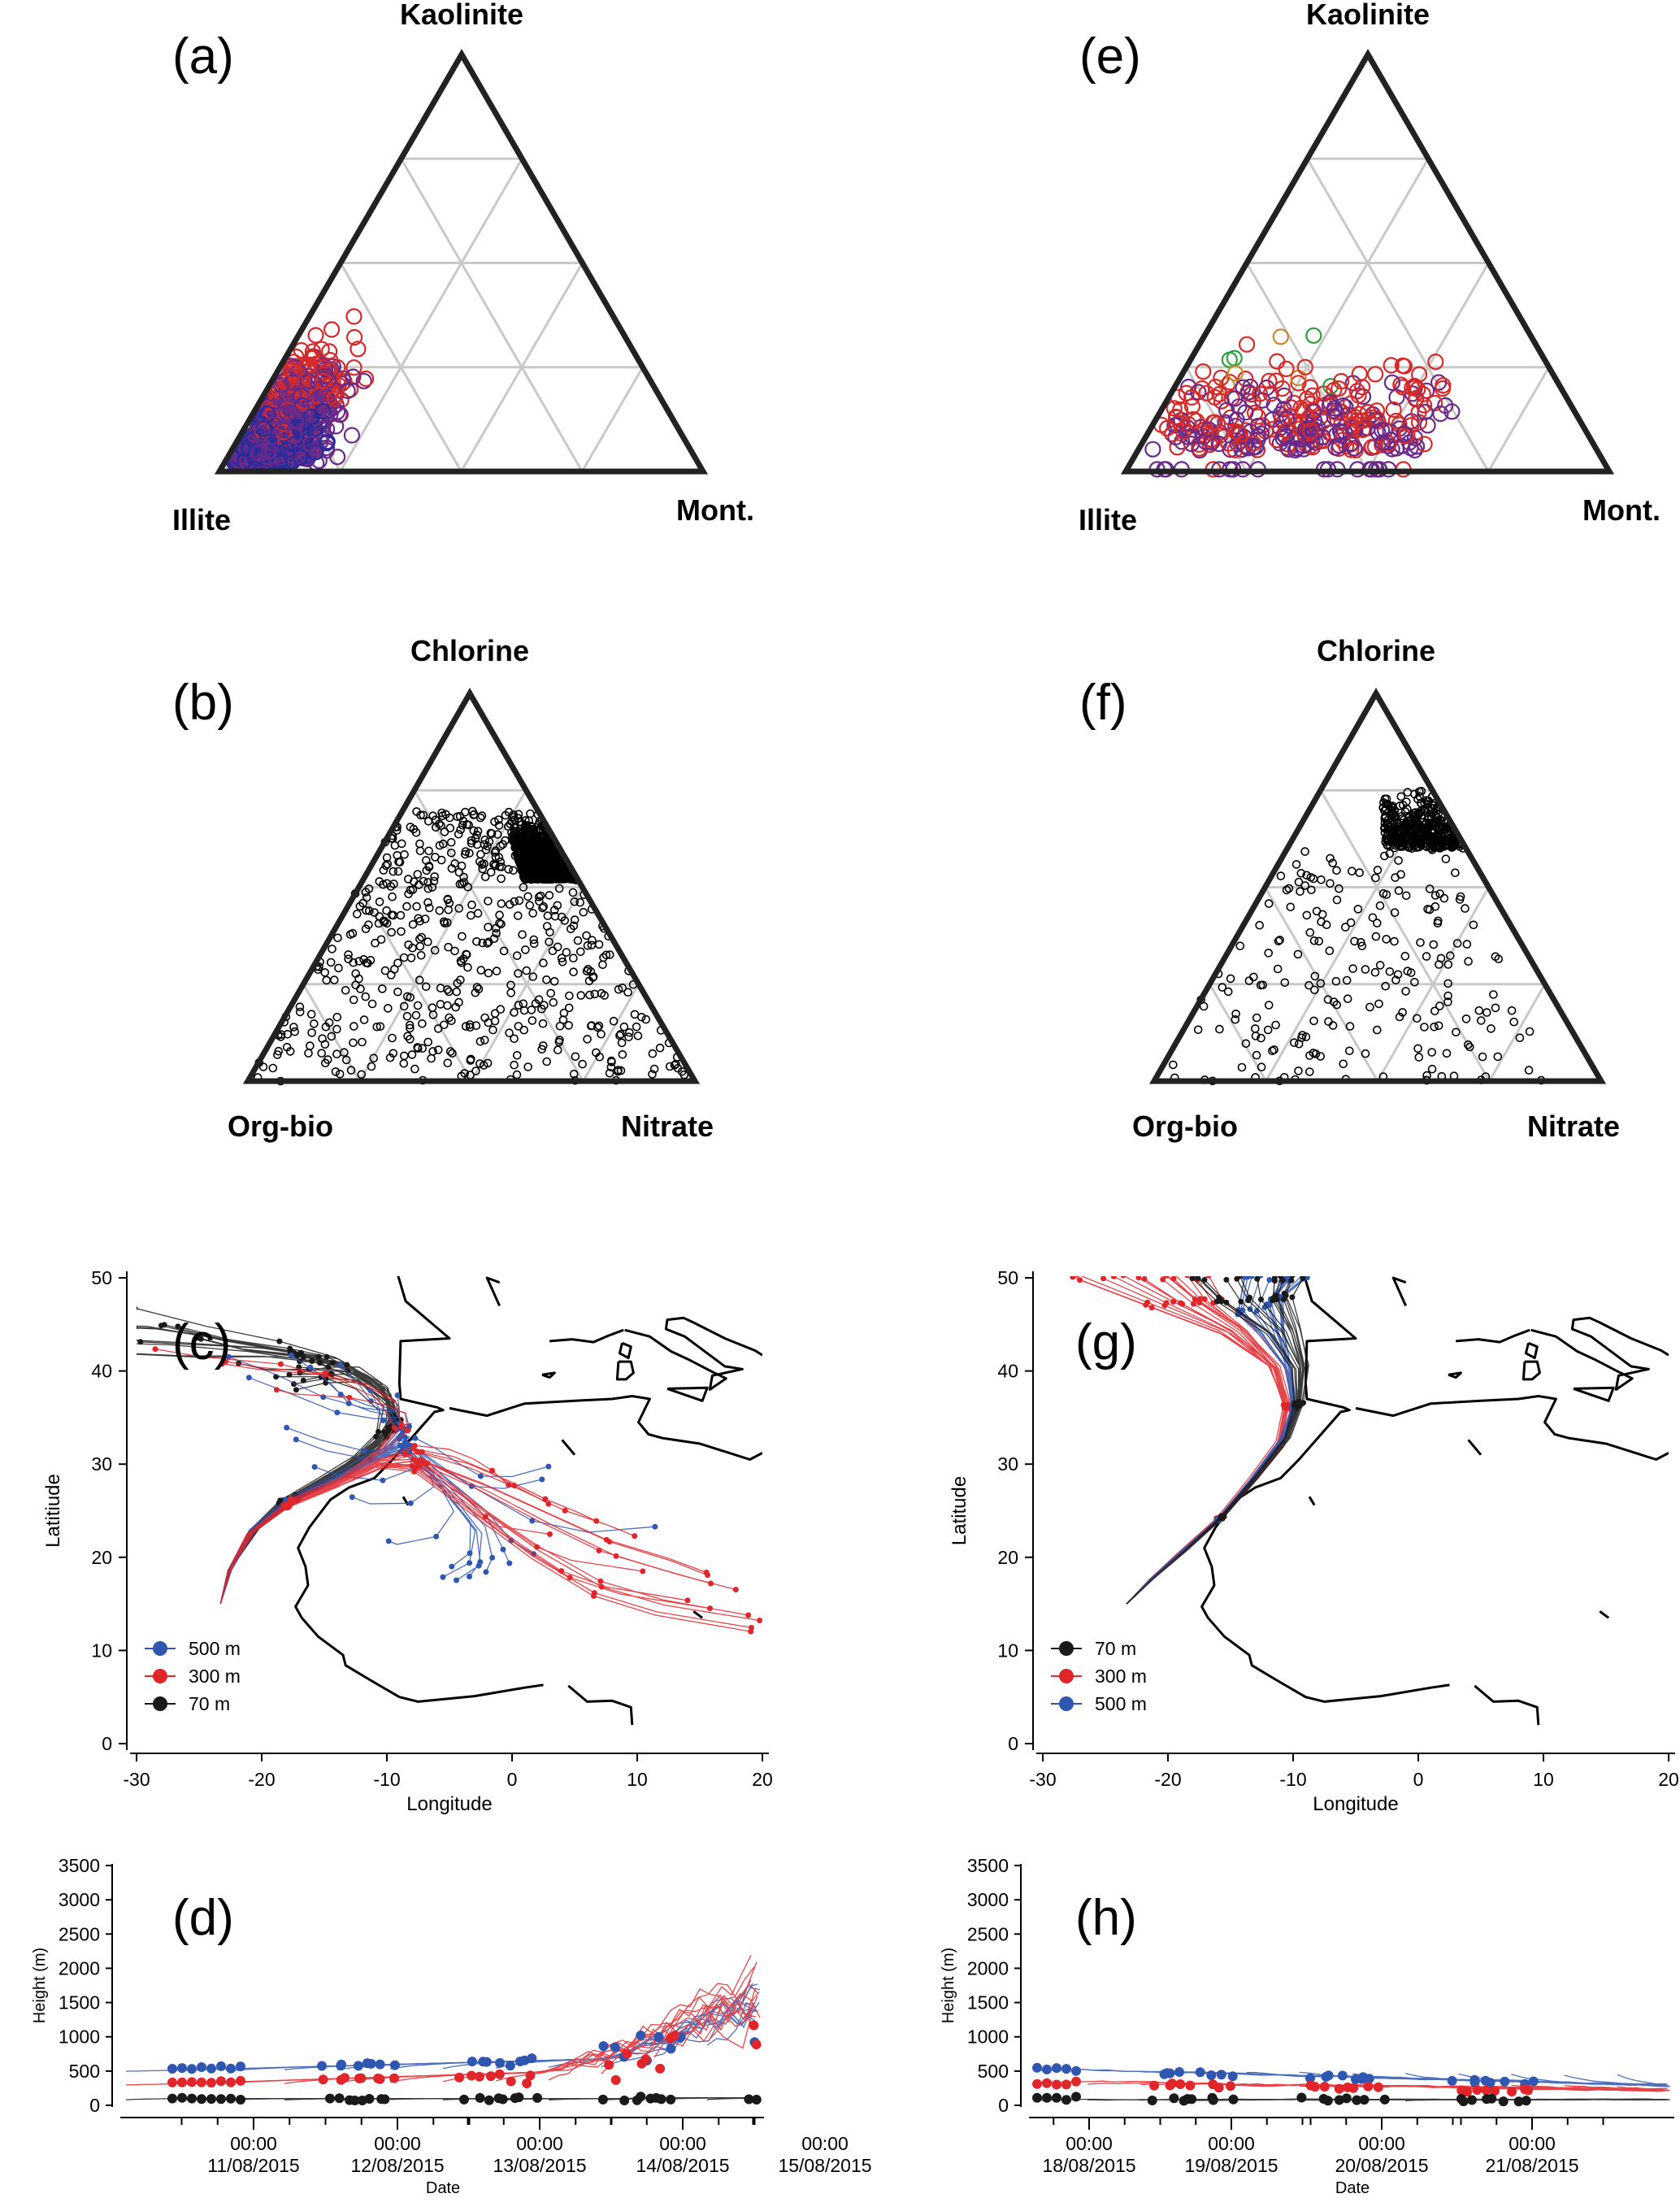 The height and width of the screenshot is (2211, 1680). Describe the element at coordinates (102, 1371) in the screenshot. I see `y-tick-label: 40` at that location.